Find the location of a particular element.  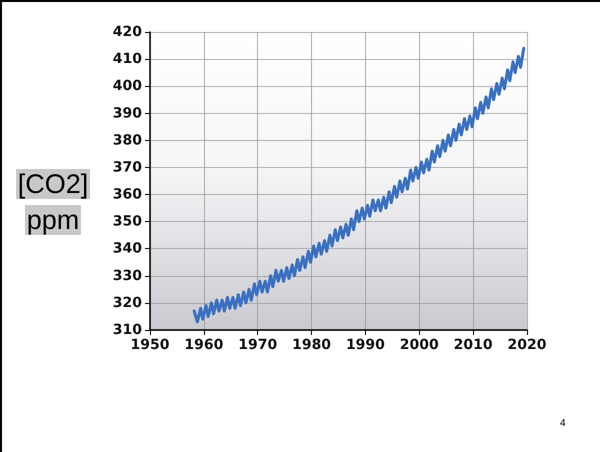

y-tick-label: 350 is located at coordinates (127, 222).